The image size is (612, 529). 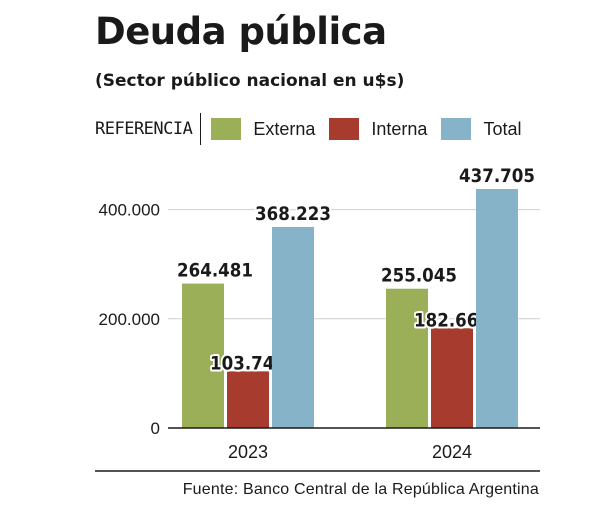 What do you see at coordinates (201, 129) in the screenshot?
I see `legend-divider` at bounding box center [201, 129].